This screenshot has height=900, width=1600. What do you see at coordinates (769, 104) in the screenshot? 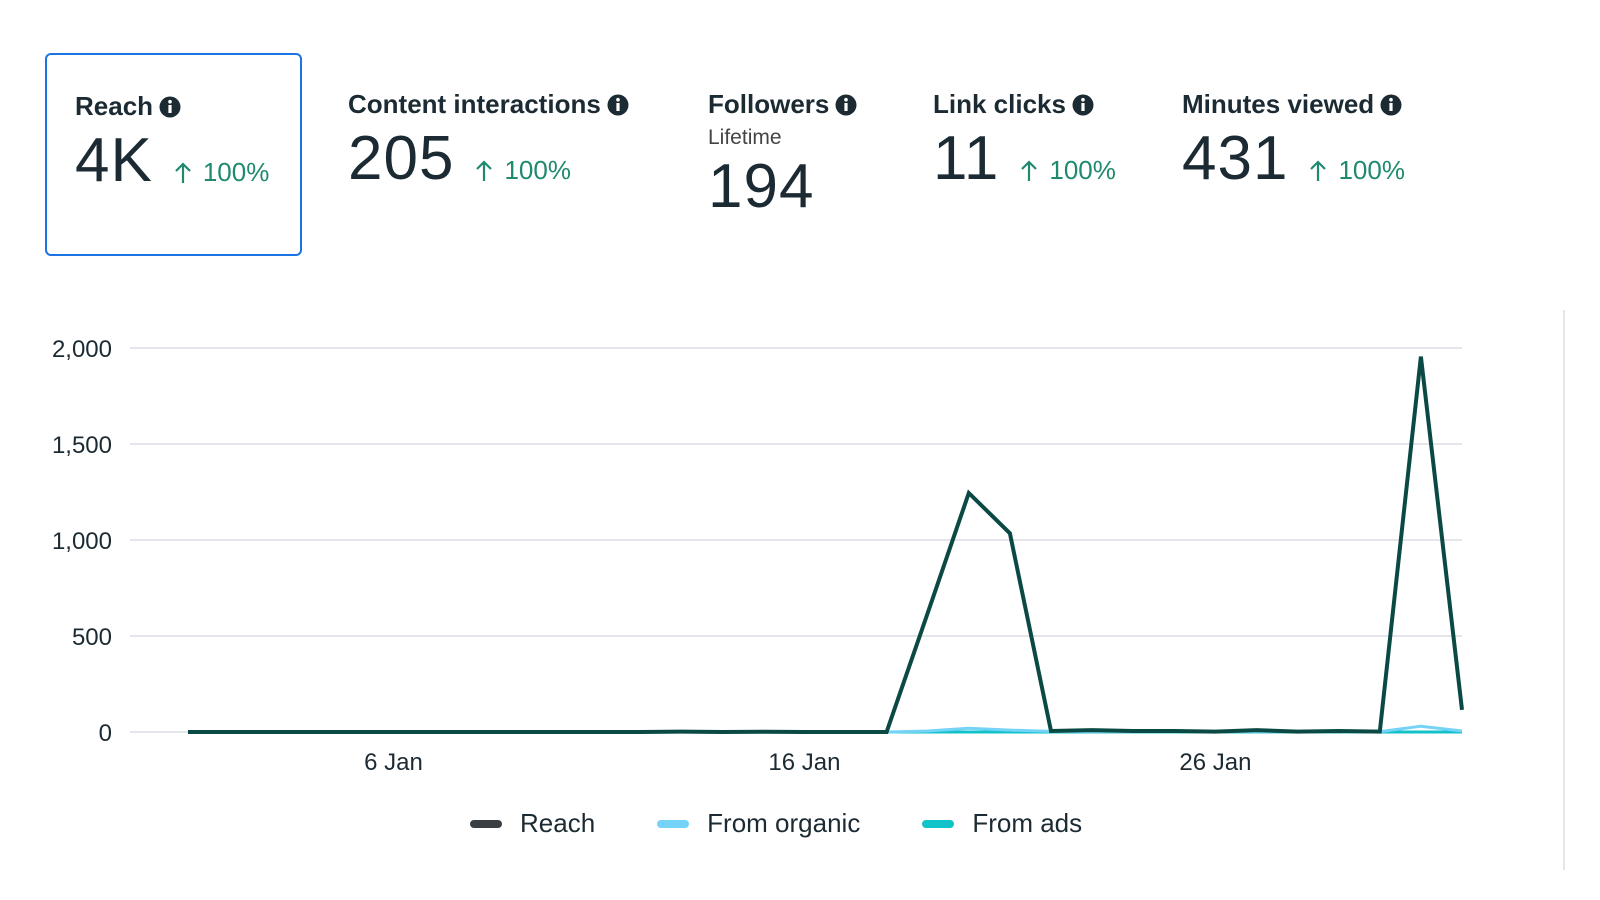
I see `metric-label: Followers` at bounding box center [769, 104].